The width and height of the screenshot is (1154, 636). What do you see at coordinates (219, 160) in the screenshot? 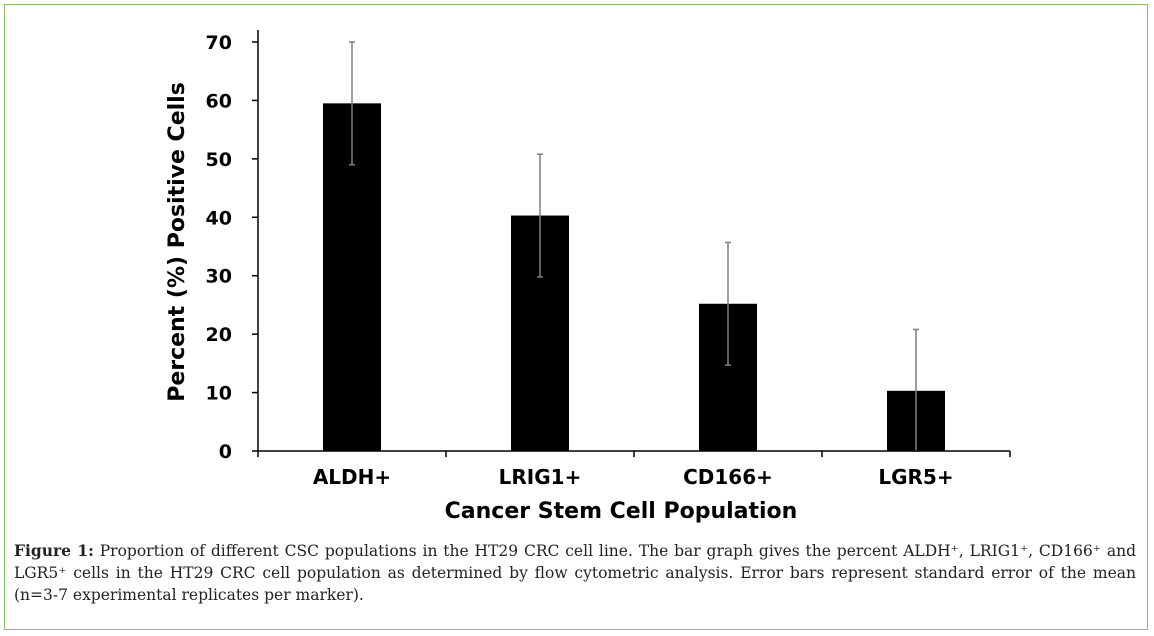
I see `y-tick-label: 50` at bounding box center [219, 160].